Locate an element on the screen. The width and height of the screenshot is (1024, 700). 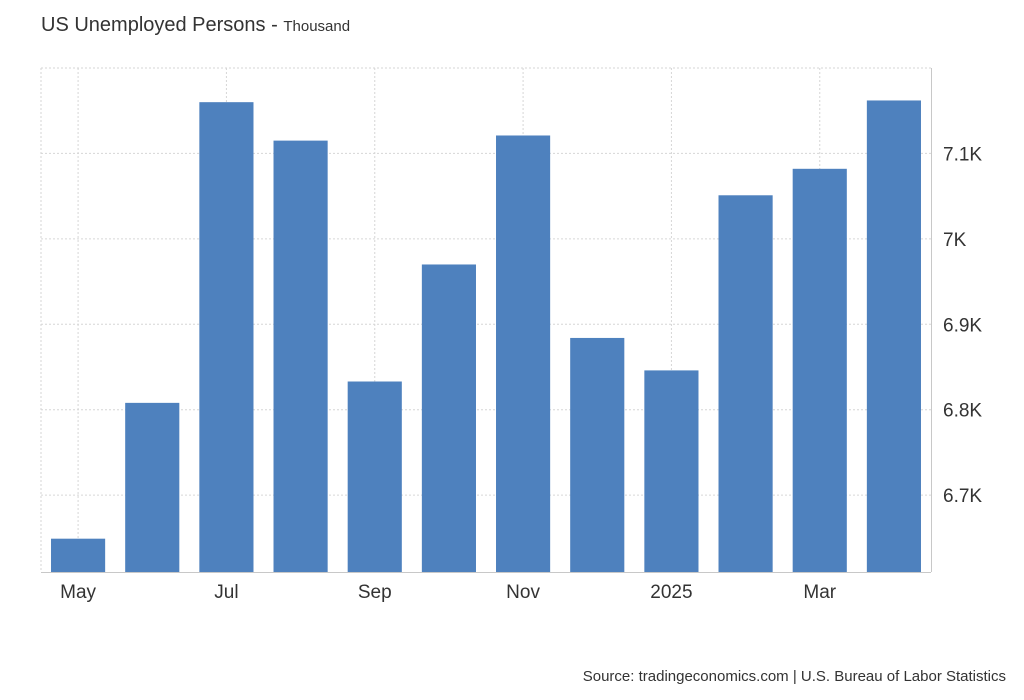
bar-jul is located at coordinates (226, 337).